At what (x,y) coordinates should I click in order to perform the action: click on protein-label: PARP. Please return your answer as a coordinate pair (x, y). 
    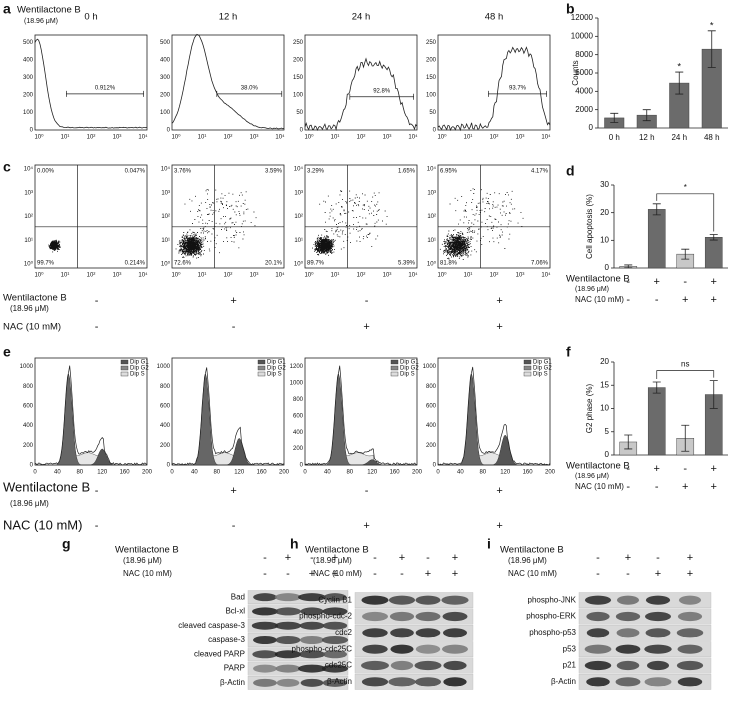
    Looking at the image, I should click on (234, 668).